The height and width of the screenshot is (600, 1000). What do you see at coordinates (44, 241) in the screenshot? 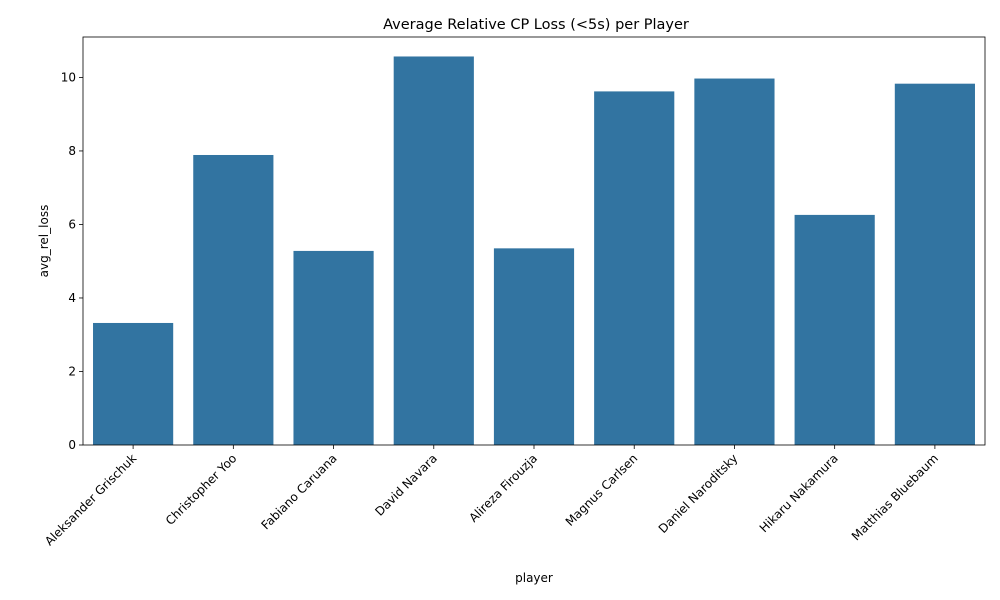
I see `y-axis-label: avg_rel_loss` at bounding box center [44, 241].